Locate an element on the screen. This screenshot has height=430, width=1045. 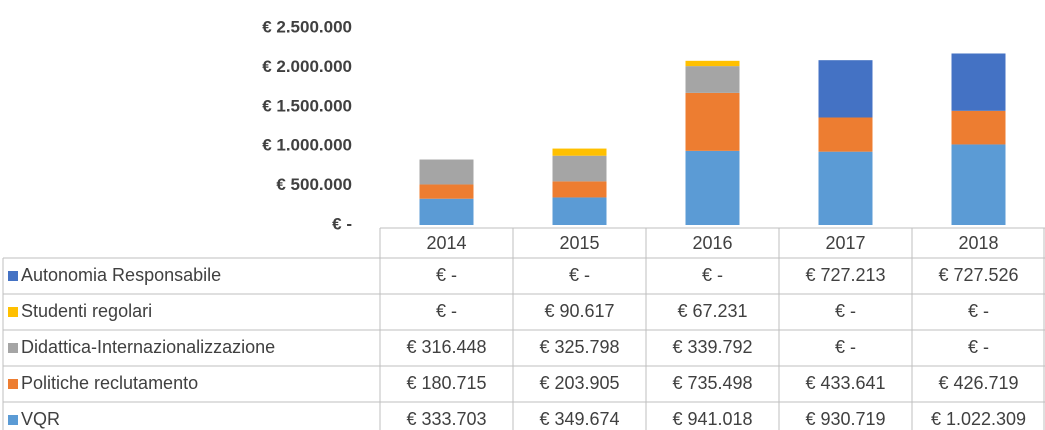
table-value: € 90.617 is located at coordinates (579, 311).